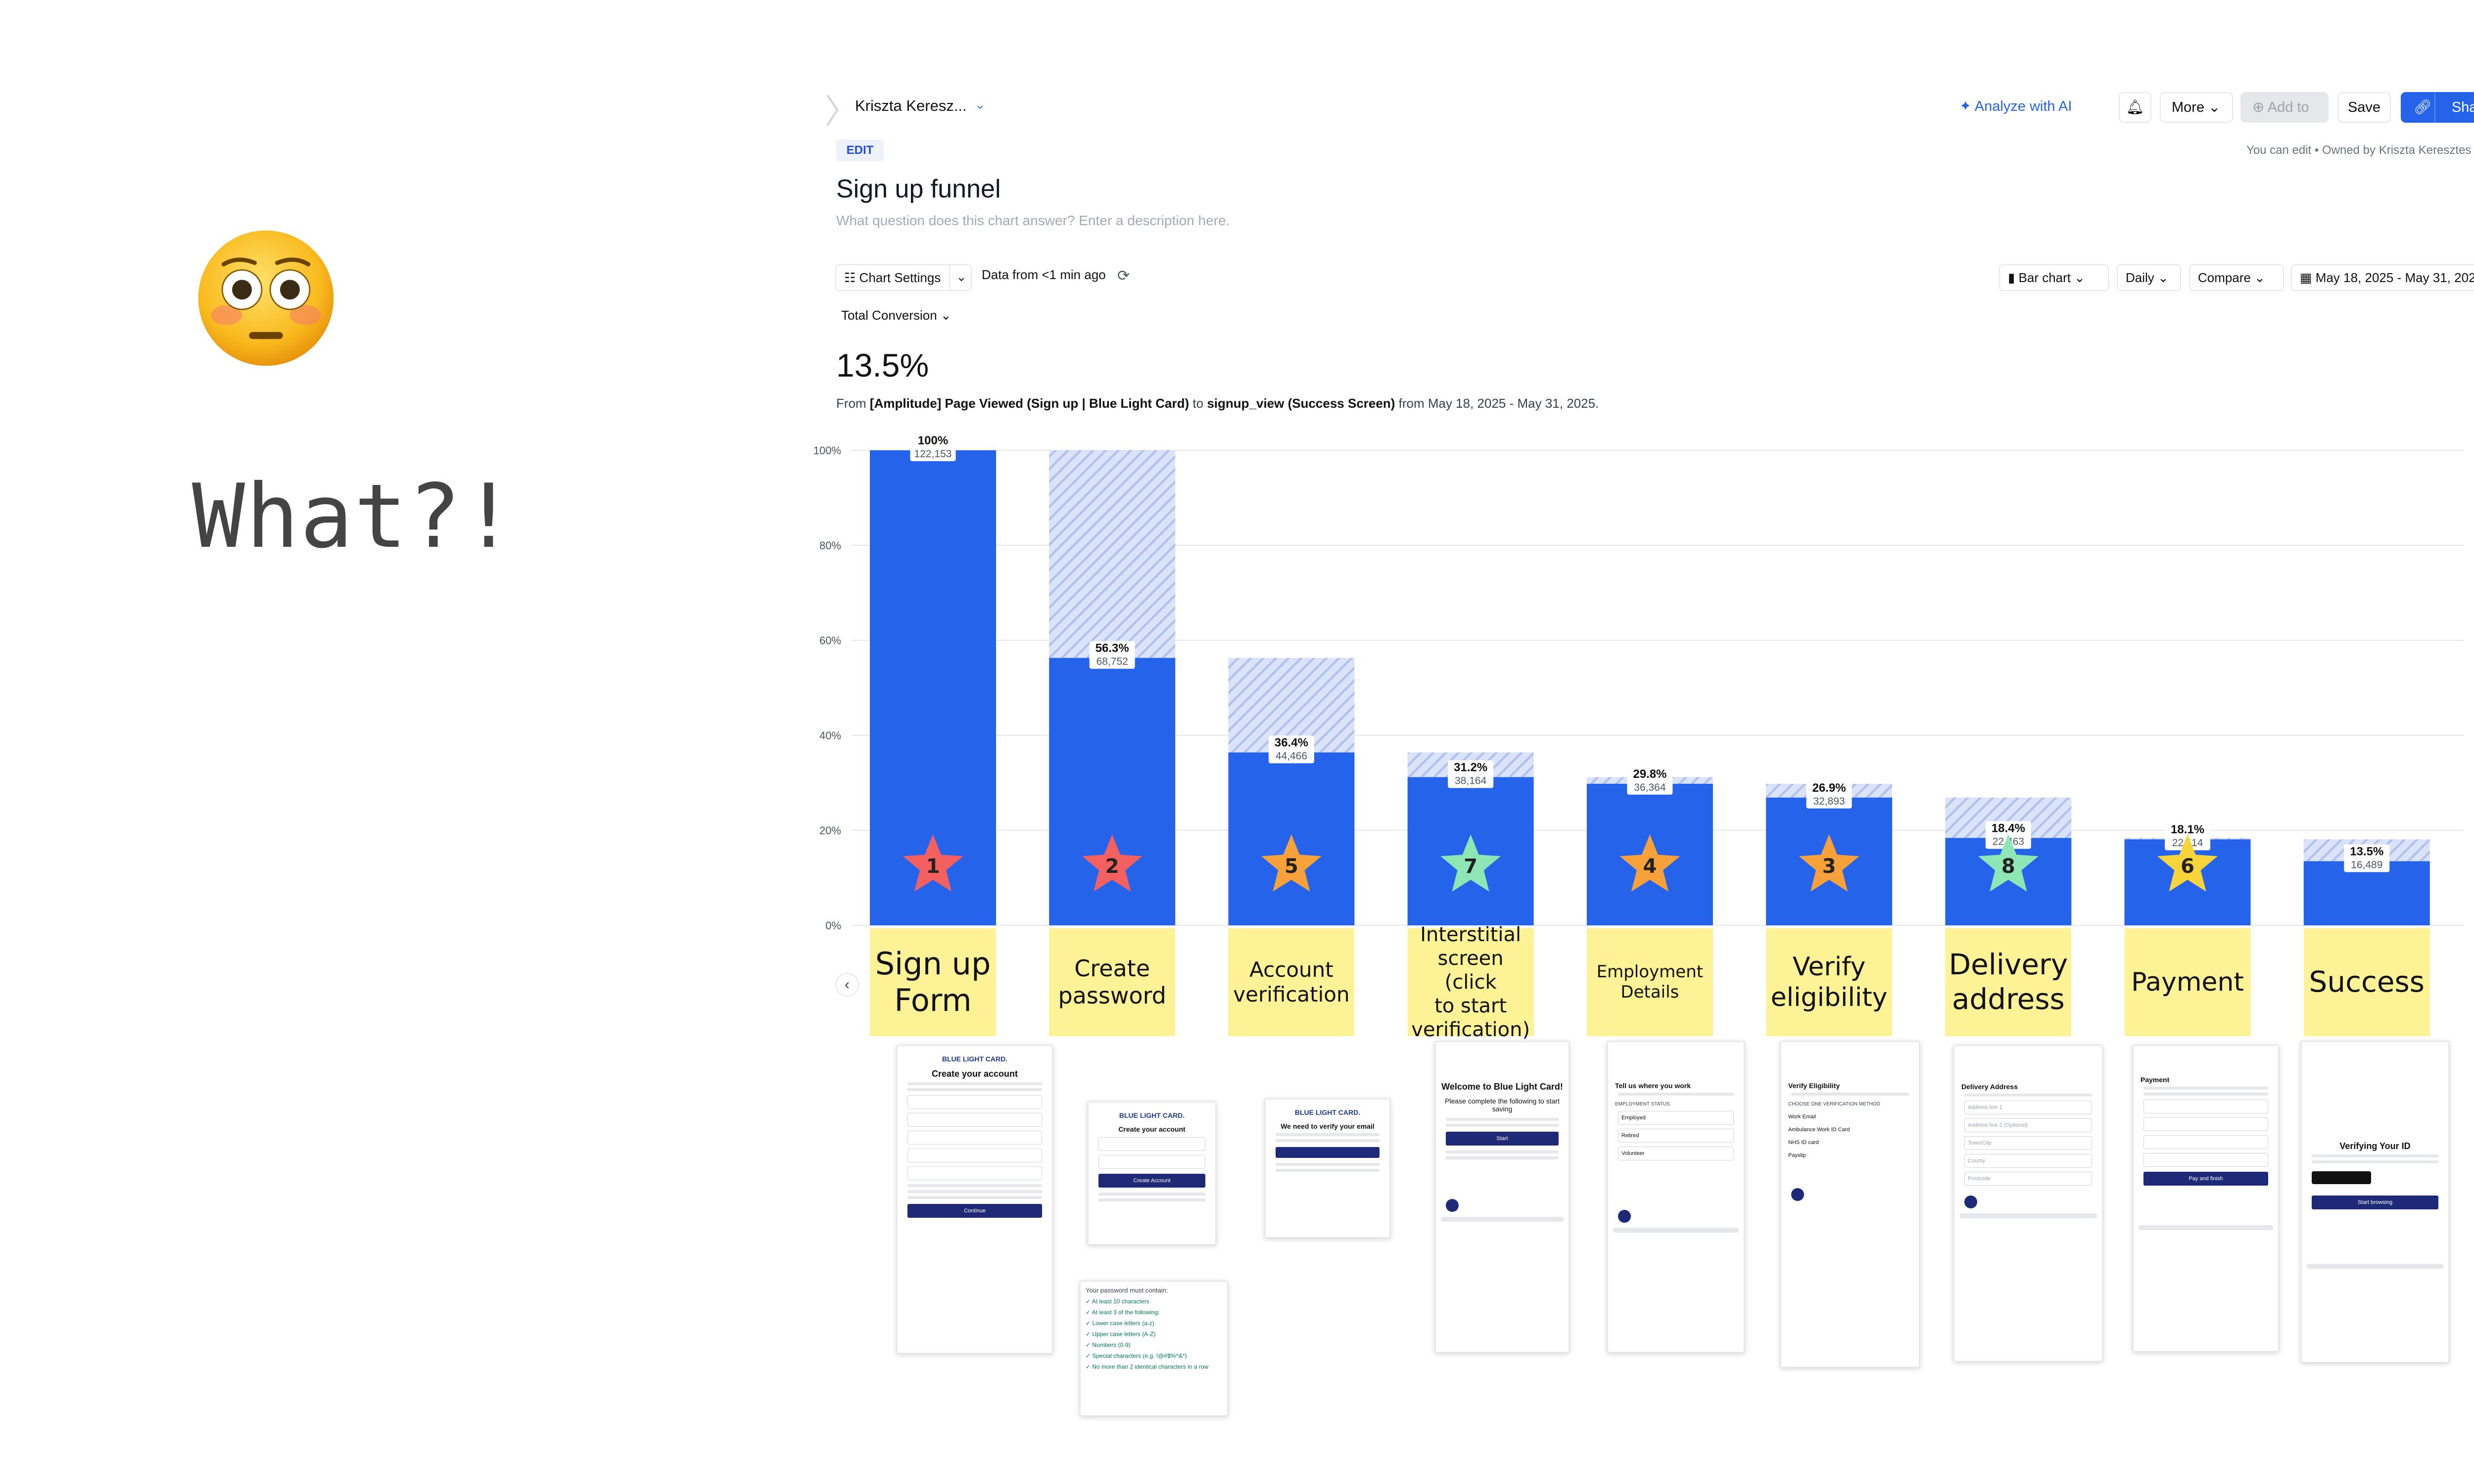  What do you see at coordinates (2367, 982) in the screenshot?
I see `step-sticky-note: Success` at bounding box center [2367, 982].